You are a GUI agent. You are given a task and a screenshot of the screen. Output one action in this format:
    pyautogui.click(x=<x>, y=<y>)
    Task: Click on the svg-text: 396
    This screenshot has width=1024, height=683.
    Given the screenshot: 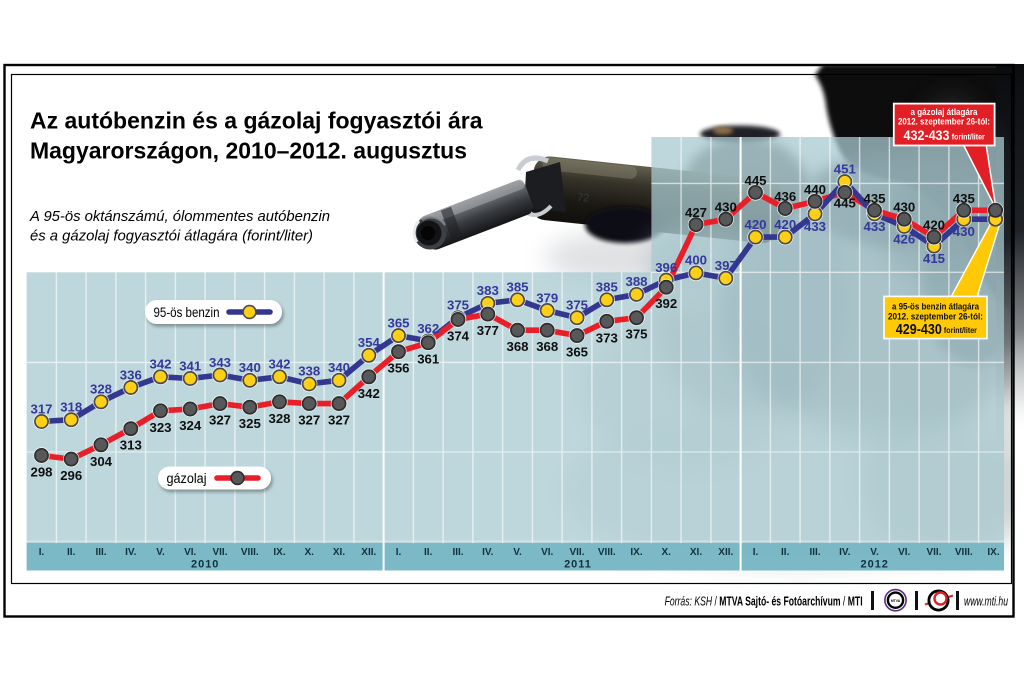 What is the action you would take?
    pyautogui.click(x=666, y=267)
    